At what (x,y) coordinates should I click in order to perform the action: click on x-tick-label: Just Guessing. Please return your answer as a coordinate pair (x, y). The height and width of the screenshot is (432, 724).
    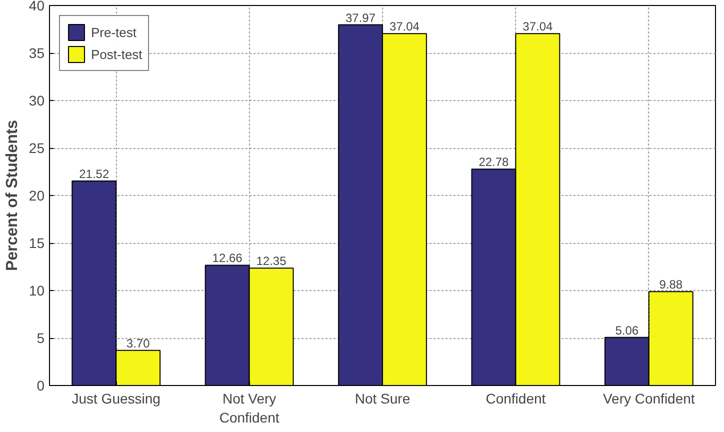
    Looking at the image, I should click on (116, 398).